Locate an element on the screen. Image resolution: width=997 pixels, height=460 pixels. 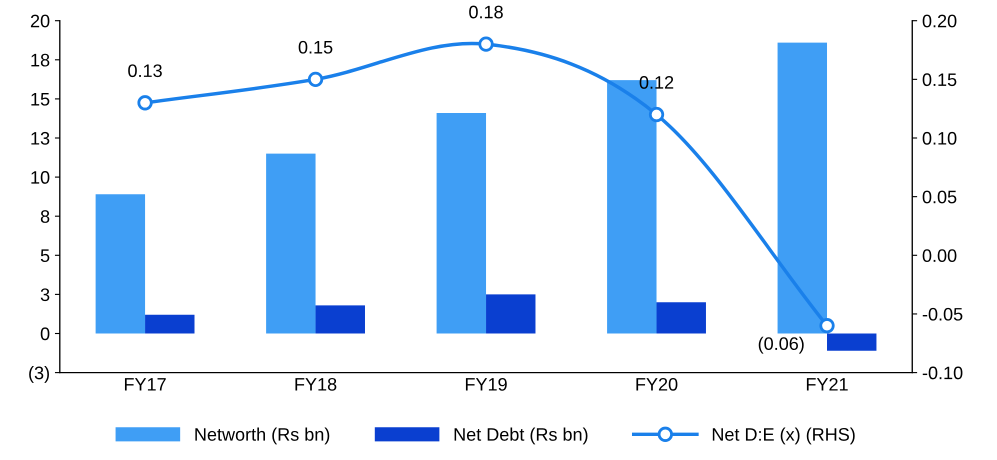
x-tick-label: FY17 is located at coordinates (145, 384).